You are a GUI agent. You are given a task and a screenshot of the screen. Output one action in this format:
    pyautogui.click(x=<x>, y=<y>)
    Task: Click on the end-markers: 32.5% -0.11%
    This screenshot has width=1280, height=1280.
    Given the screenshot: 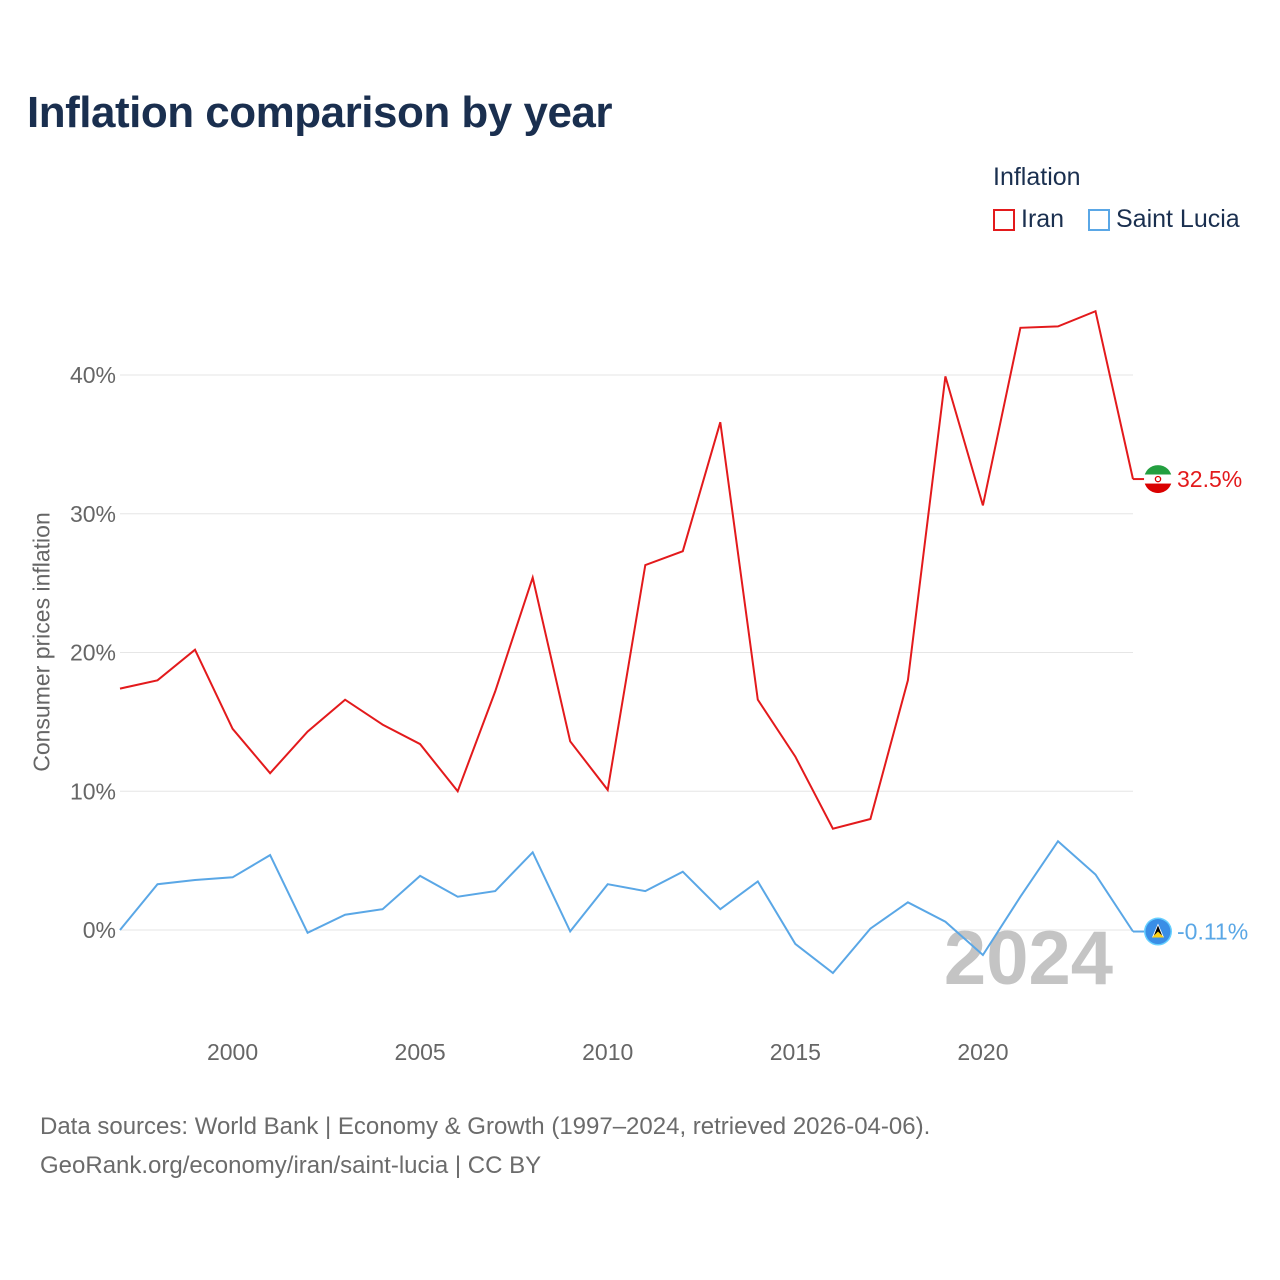 What is the action you would take?
    pyautogui.click(x=1190, y=705)
    